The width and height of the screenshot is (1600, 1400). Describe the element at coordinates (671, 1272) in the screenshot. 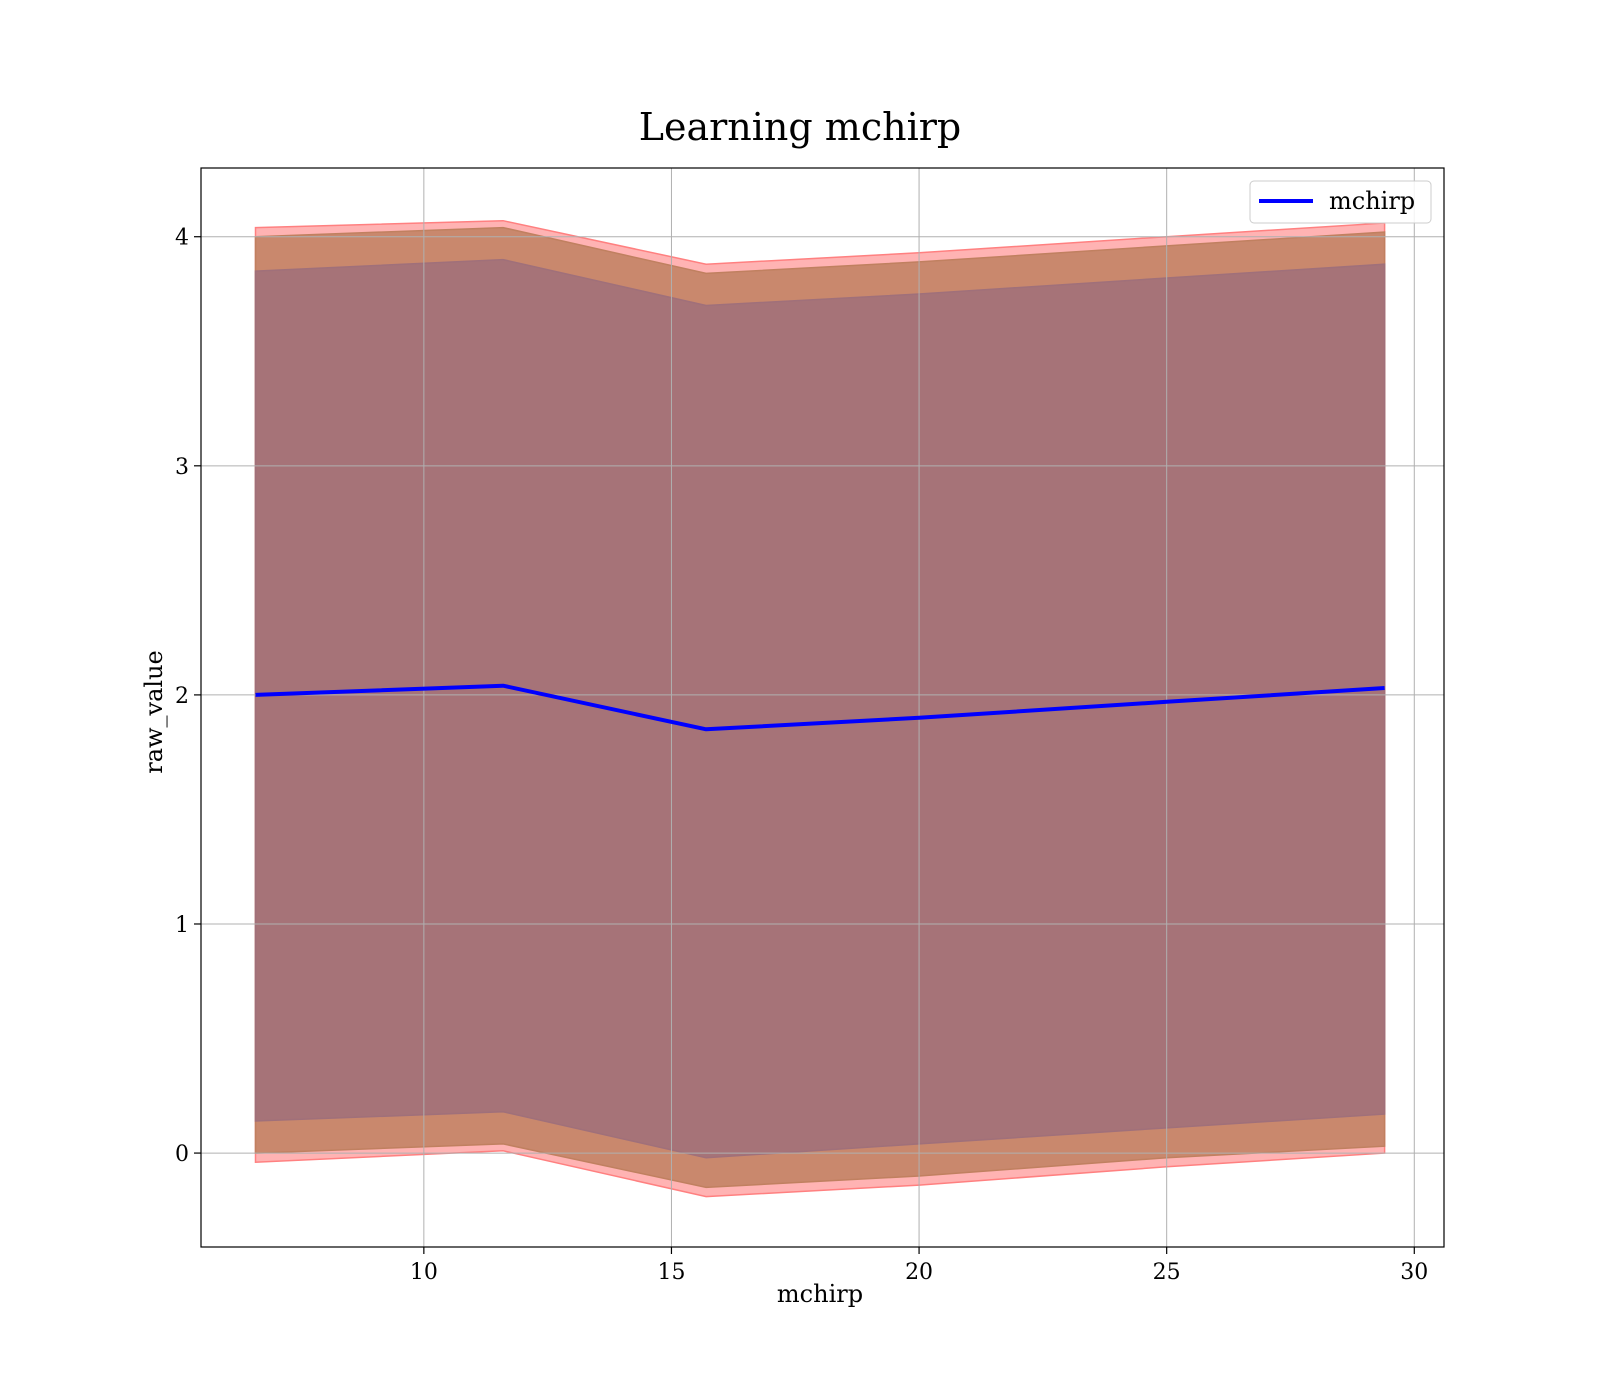

I see `x-tick-label: 15` at that location.